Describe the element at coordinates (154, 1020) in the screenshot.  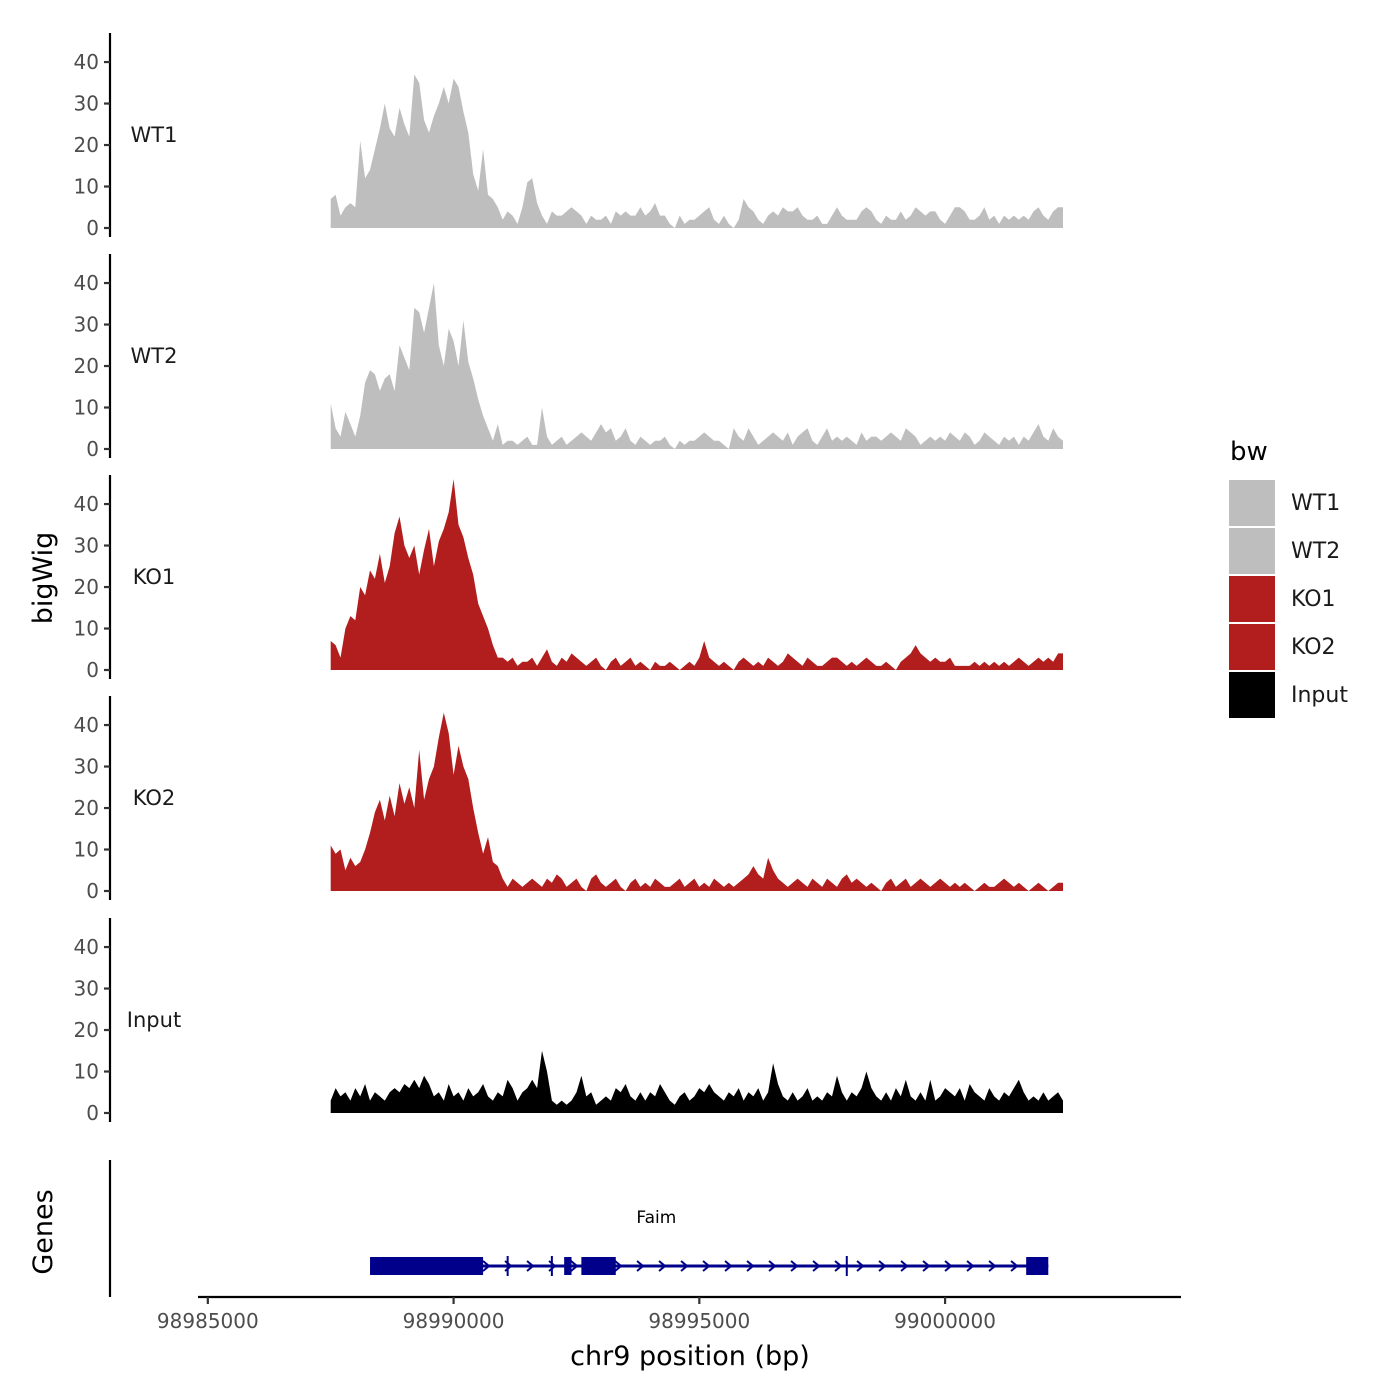
I see `track-label: Input` at that location.